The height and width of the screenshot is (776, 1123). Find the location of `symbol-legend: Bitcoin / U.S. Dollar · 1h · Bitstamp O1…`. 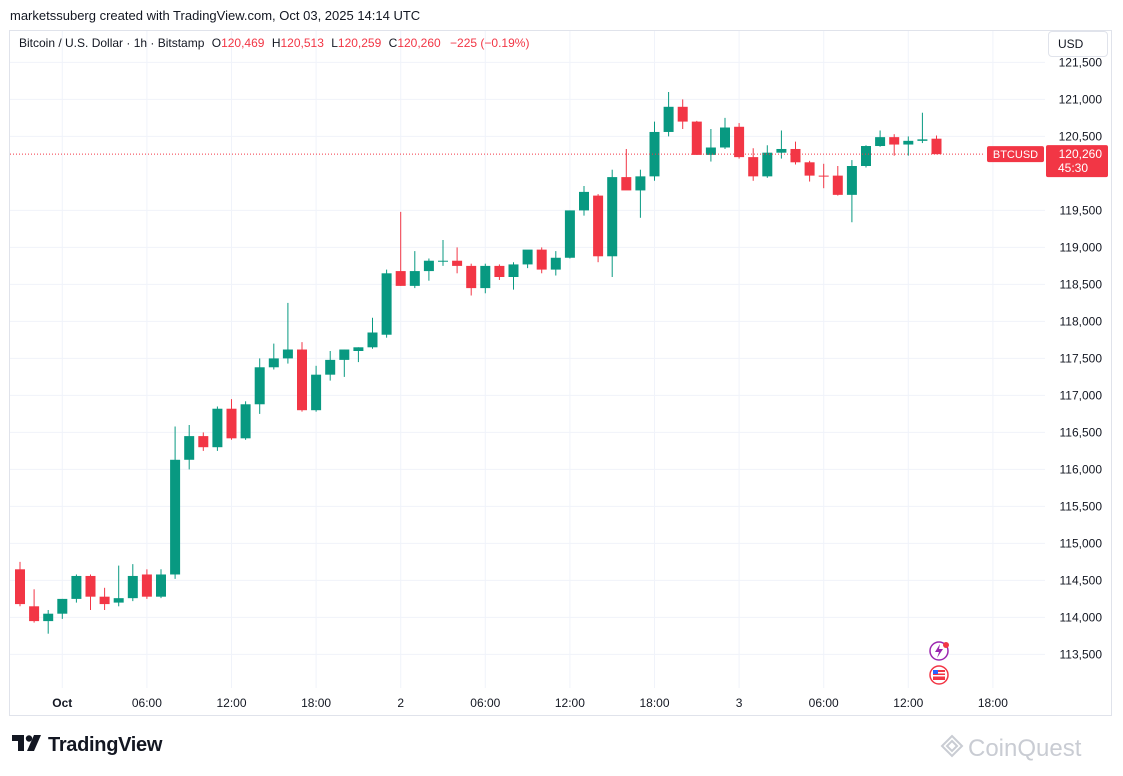

symbol-legend: Bitcoin / U.S. Dollar · 1h · Bitstamp O1… is located at coordinates (274, 43).